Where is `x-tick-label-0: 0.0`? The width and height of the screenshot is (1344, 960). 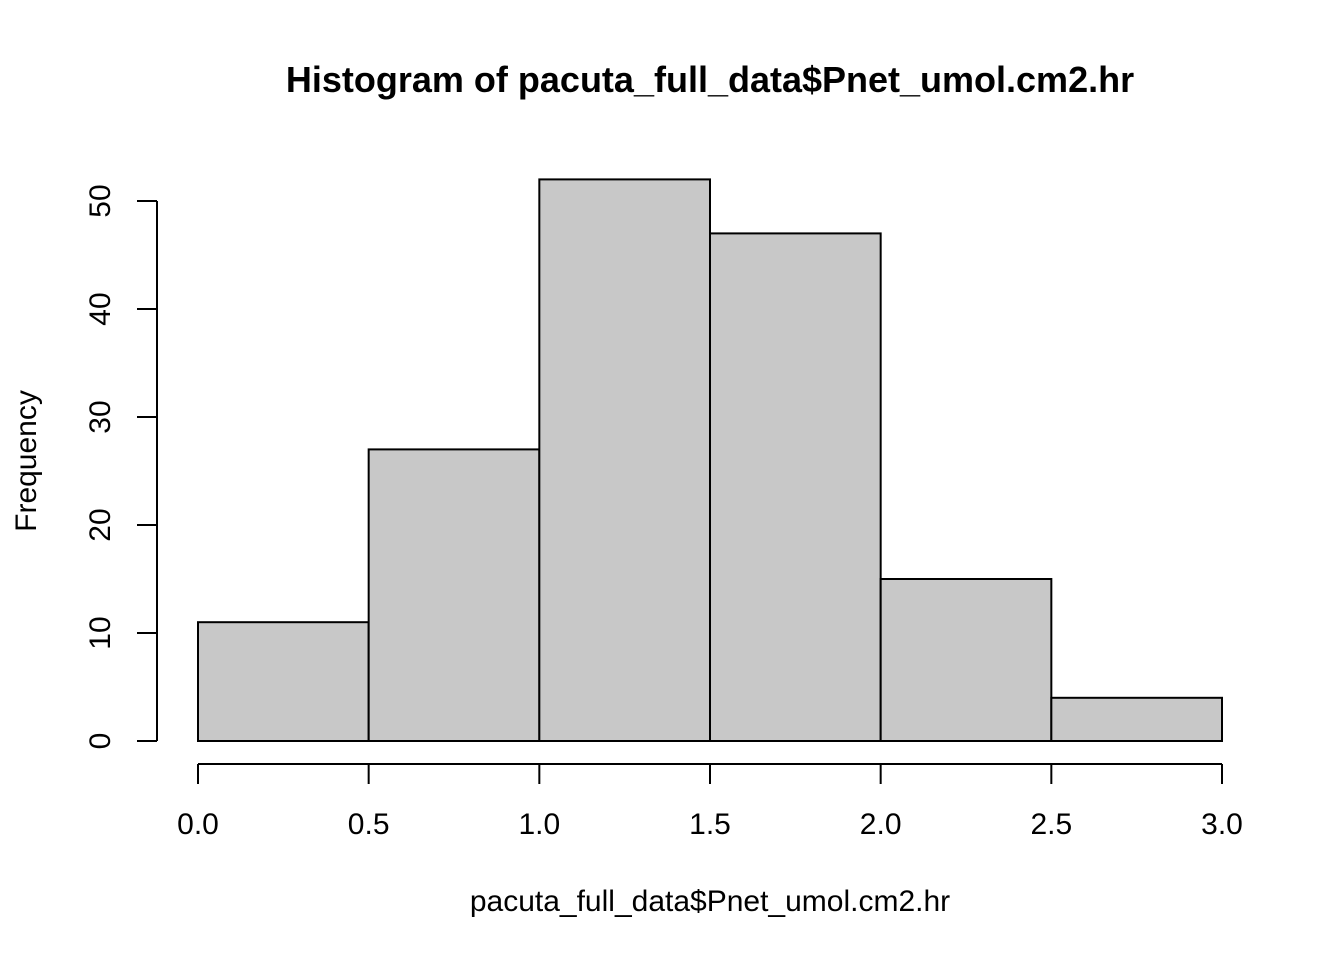 x-tick-label-0: 0.0 is located at coordinates (198, 824).